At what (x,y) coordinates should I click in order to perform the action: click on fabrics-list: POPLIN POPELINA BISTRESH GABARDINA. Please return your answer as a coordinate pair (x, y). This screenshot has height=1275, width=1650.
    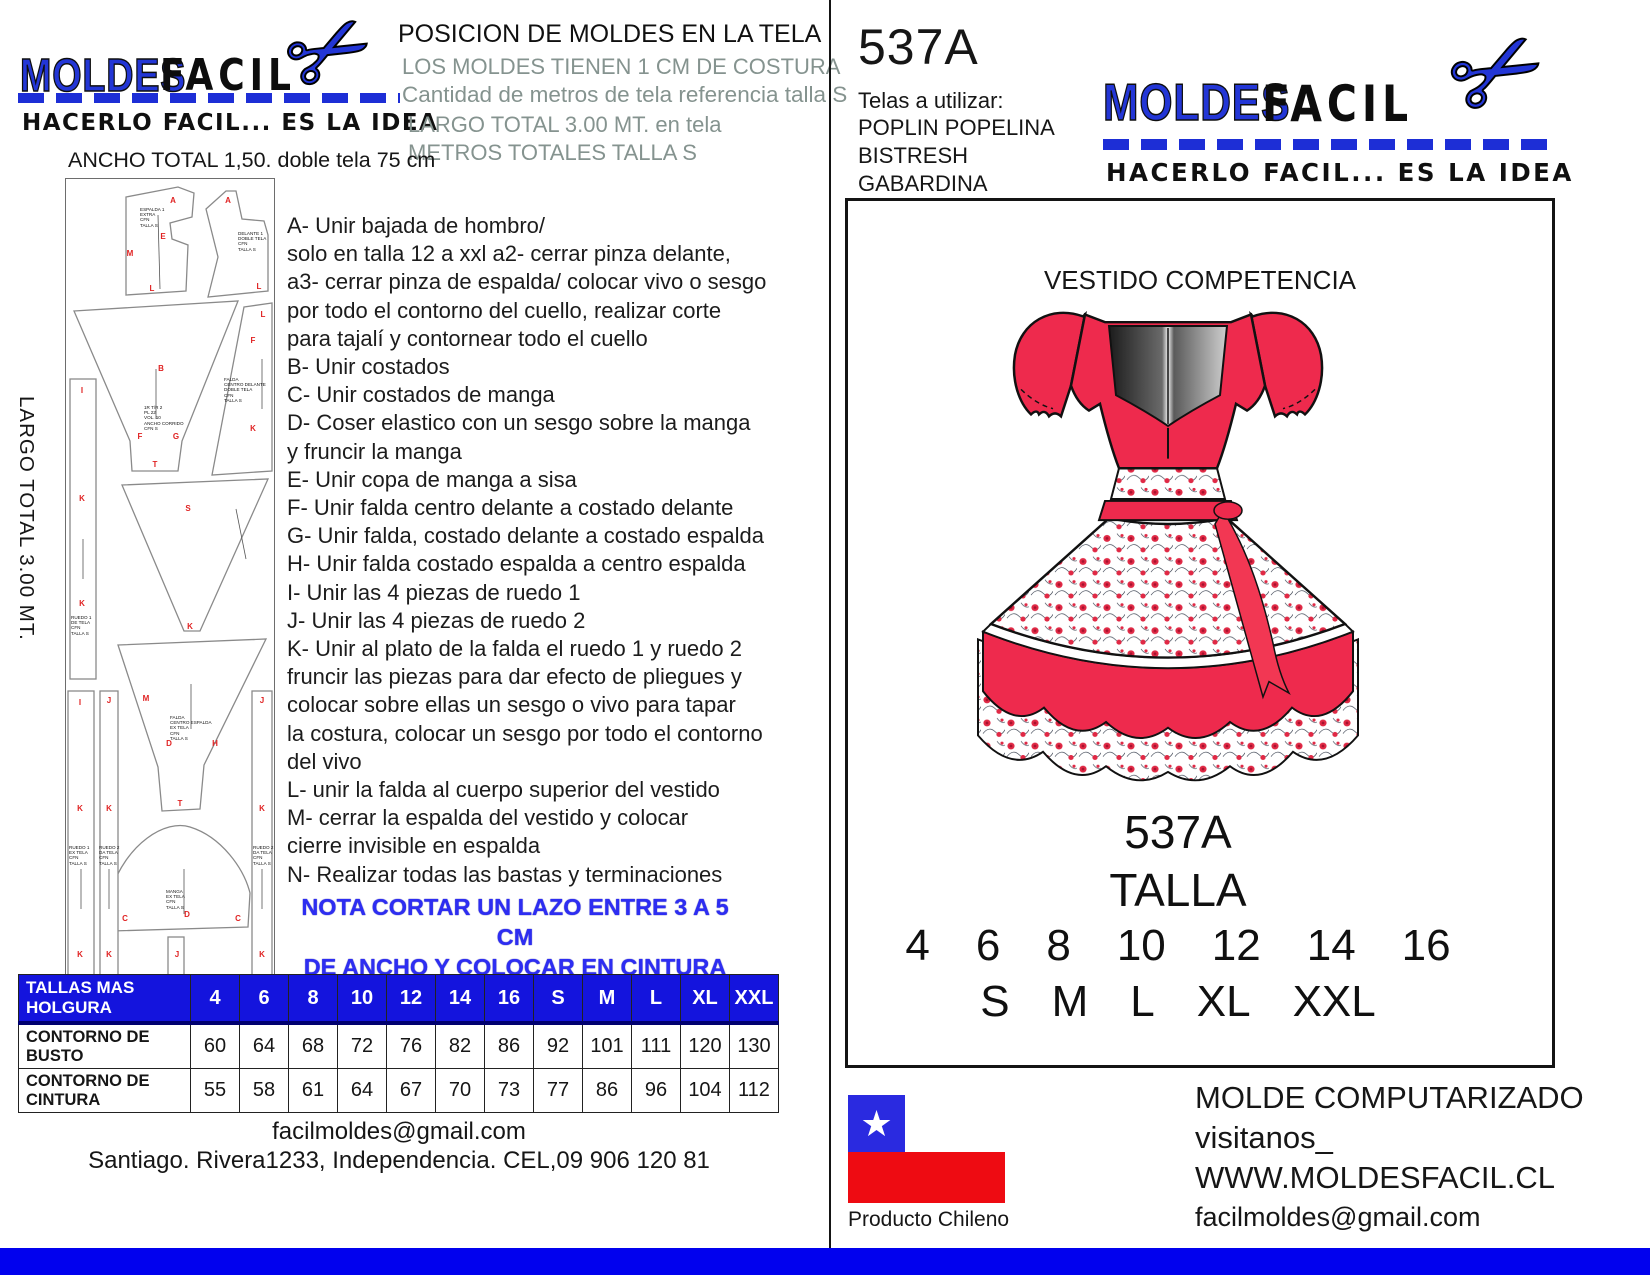
    Looking at the image, I should click on (956, 156).